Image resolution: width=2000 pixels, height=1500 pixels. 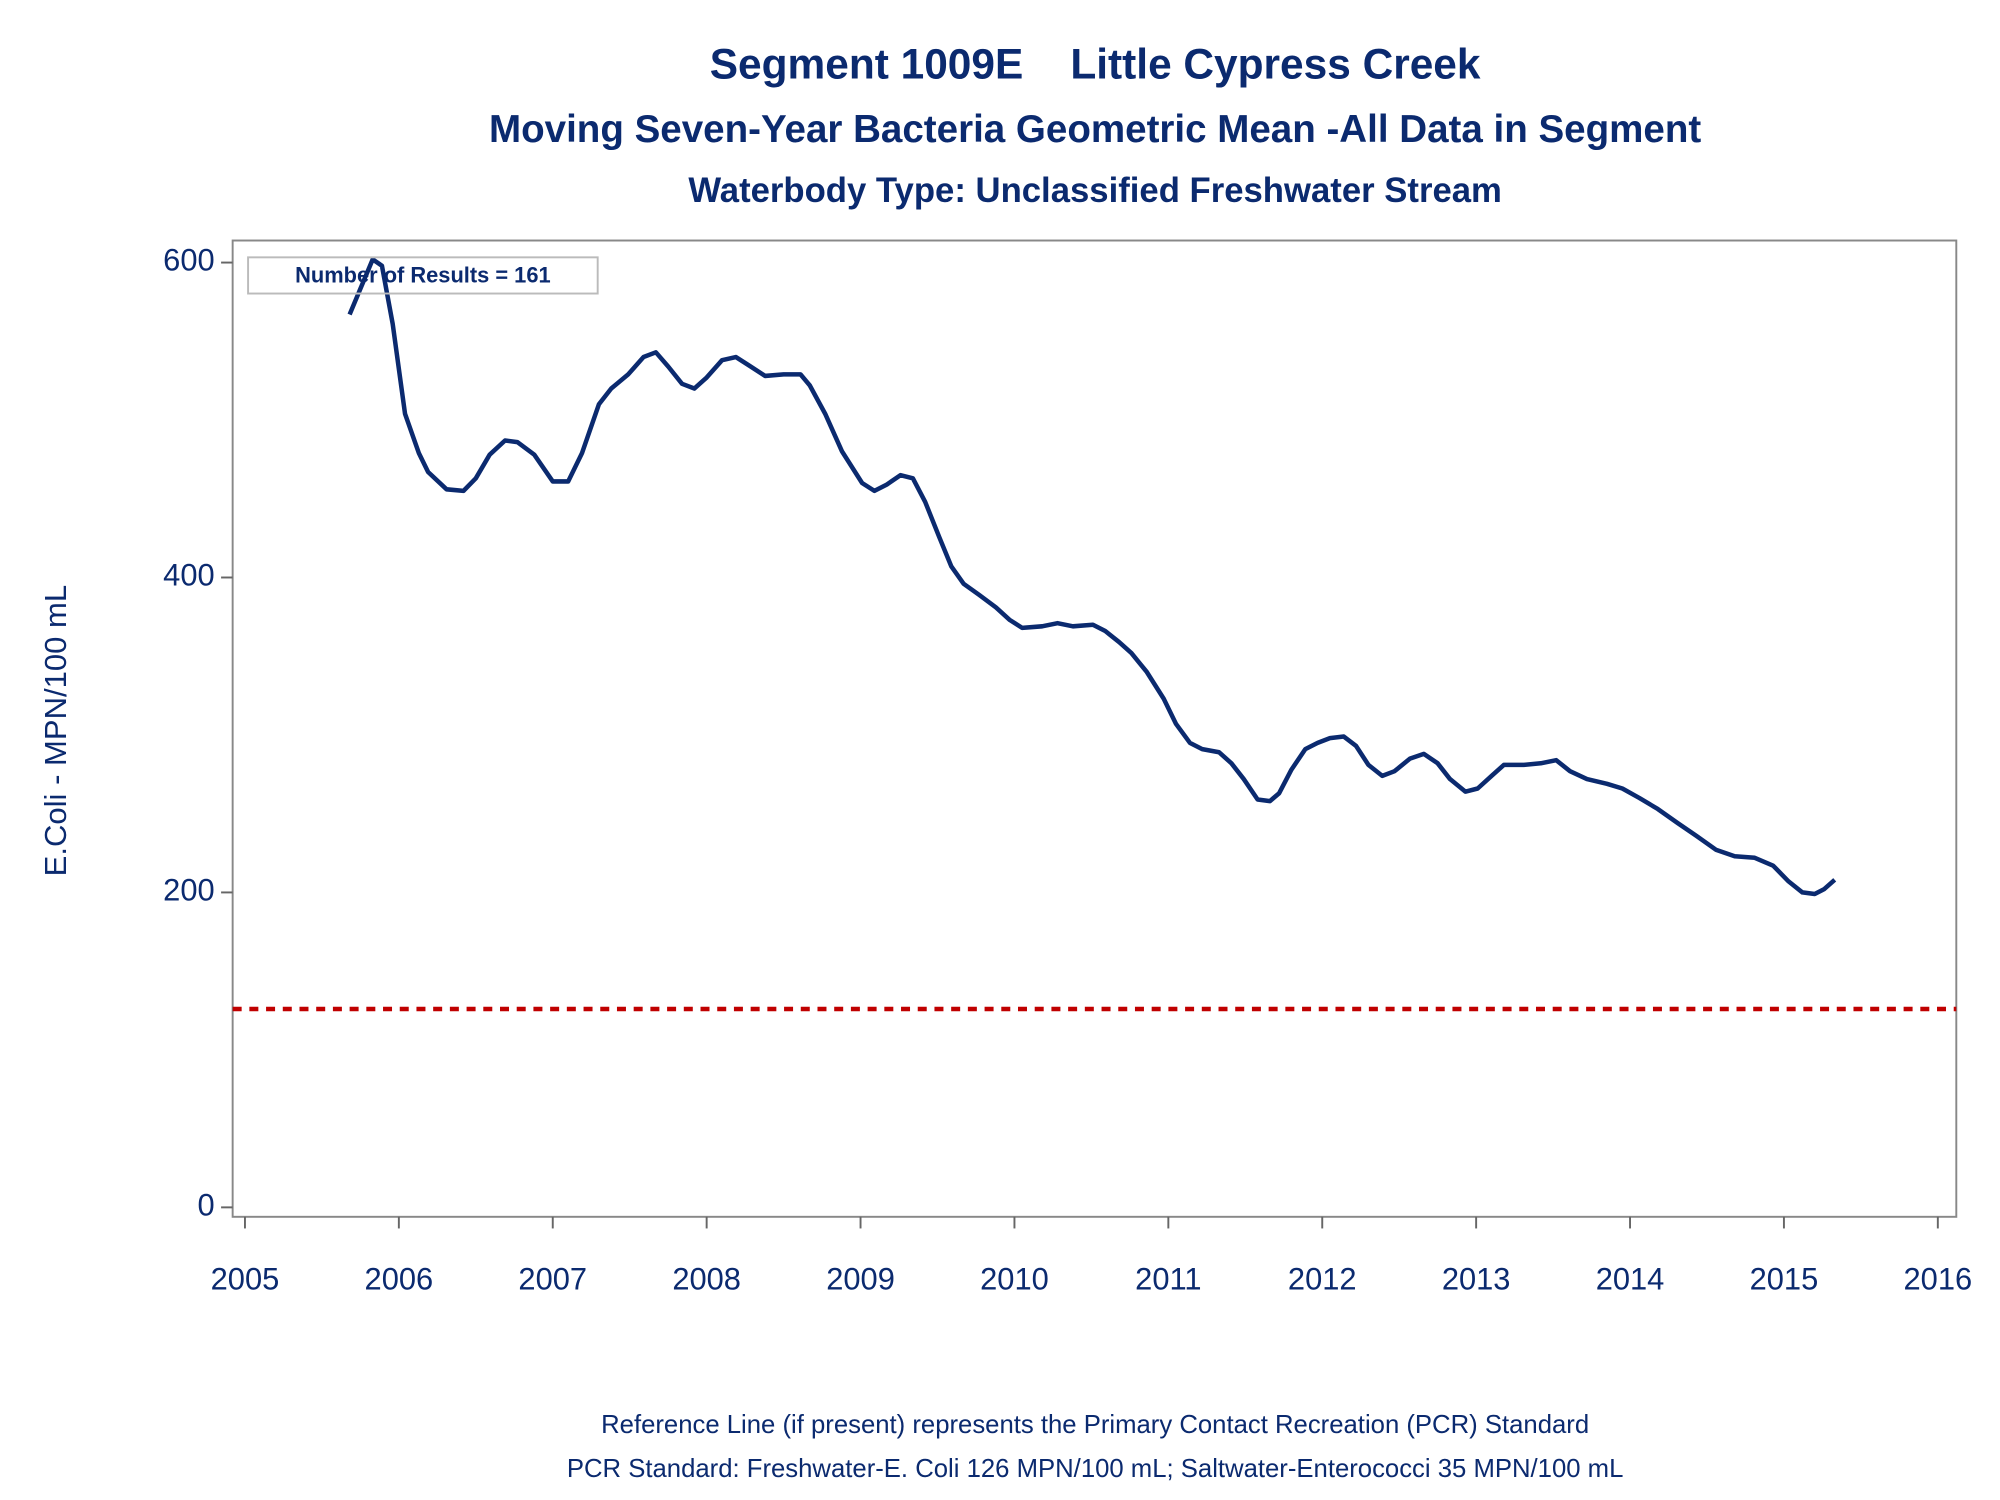 I want to click on y-tick-label: 0, so click(x=205, y=1204).